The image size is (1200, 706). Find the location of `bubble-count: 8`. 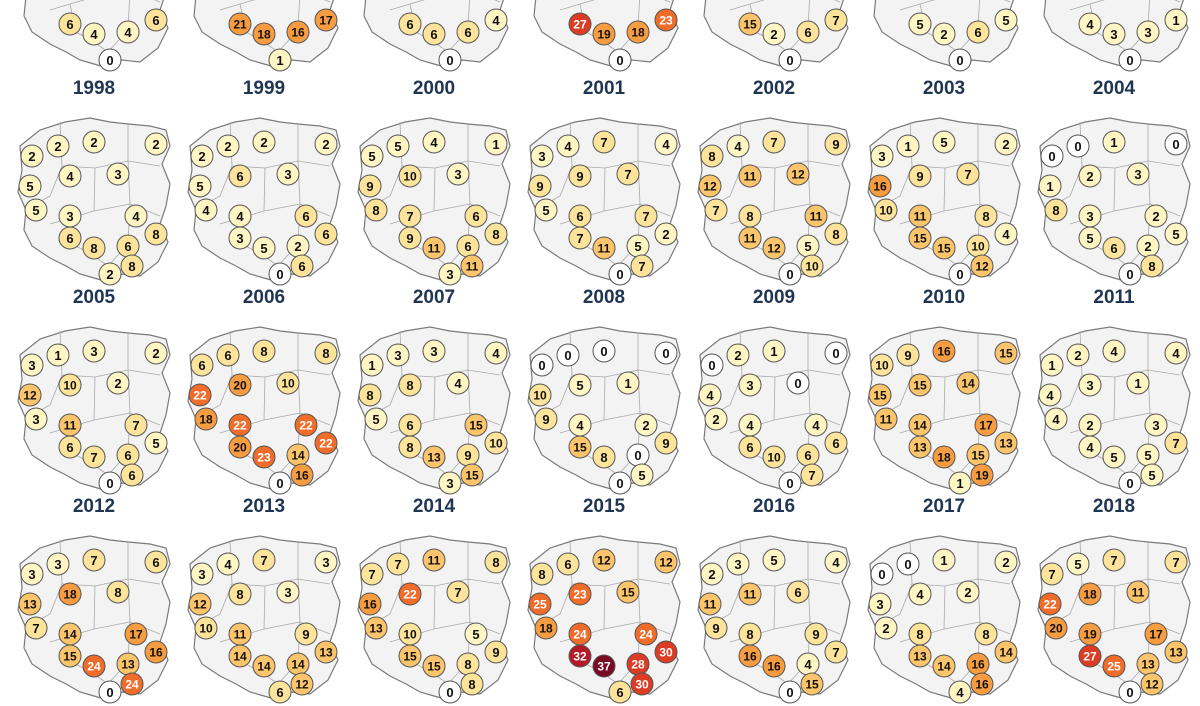

bubble-count: 8 is located at coordinates (369, 395).